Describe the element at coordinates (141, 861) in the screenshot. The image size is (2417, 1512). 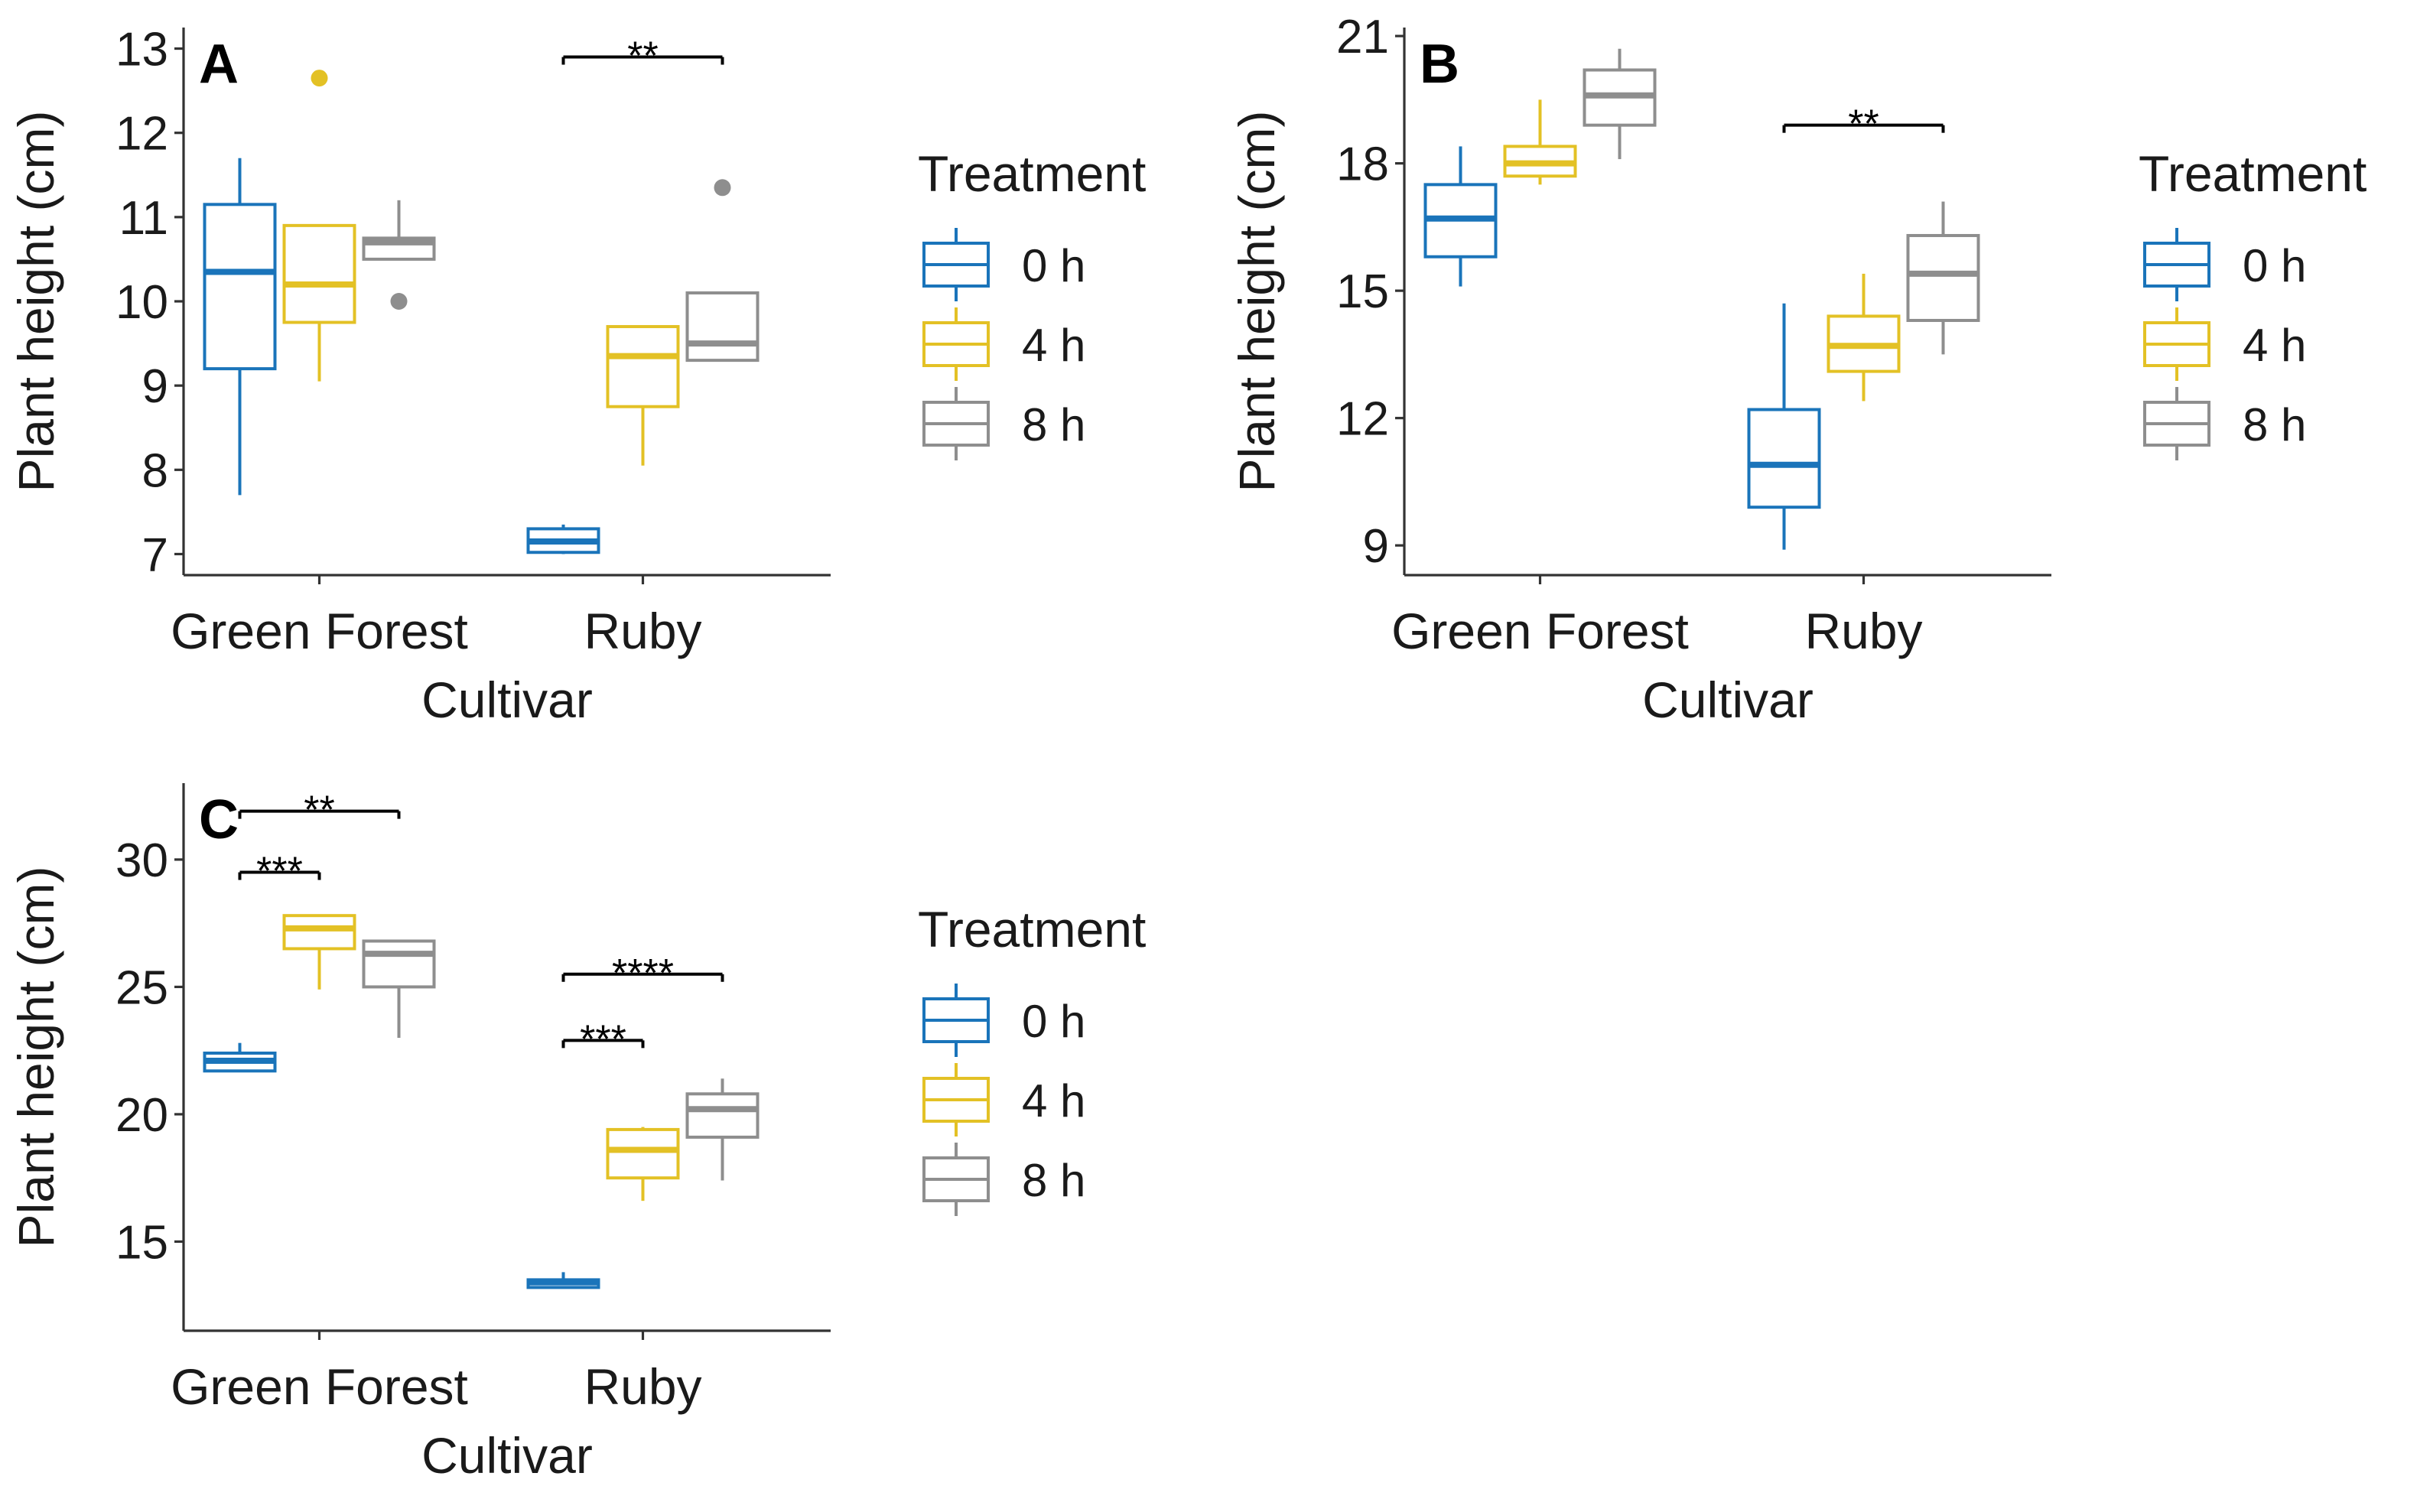
I see `y-tick-label: 30` at that location.